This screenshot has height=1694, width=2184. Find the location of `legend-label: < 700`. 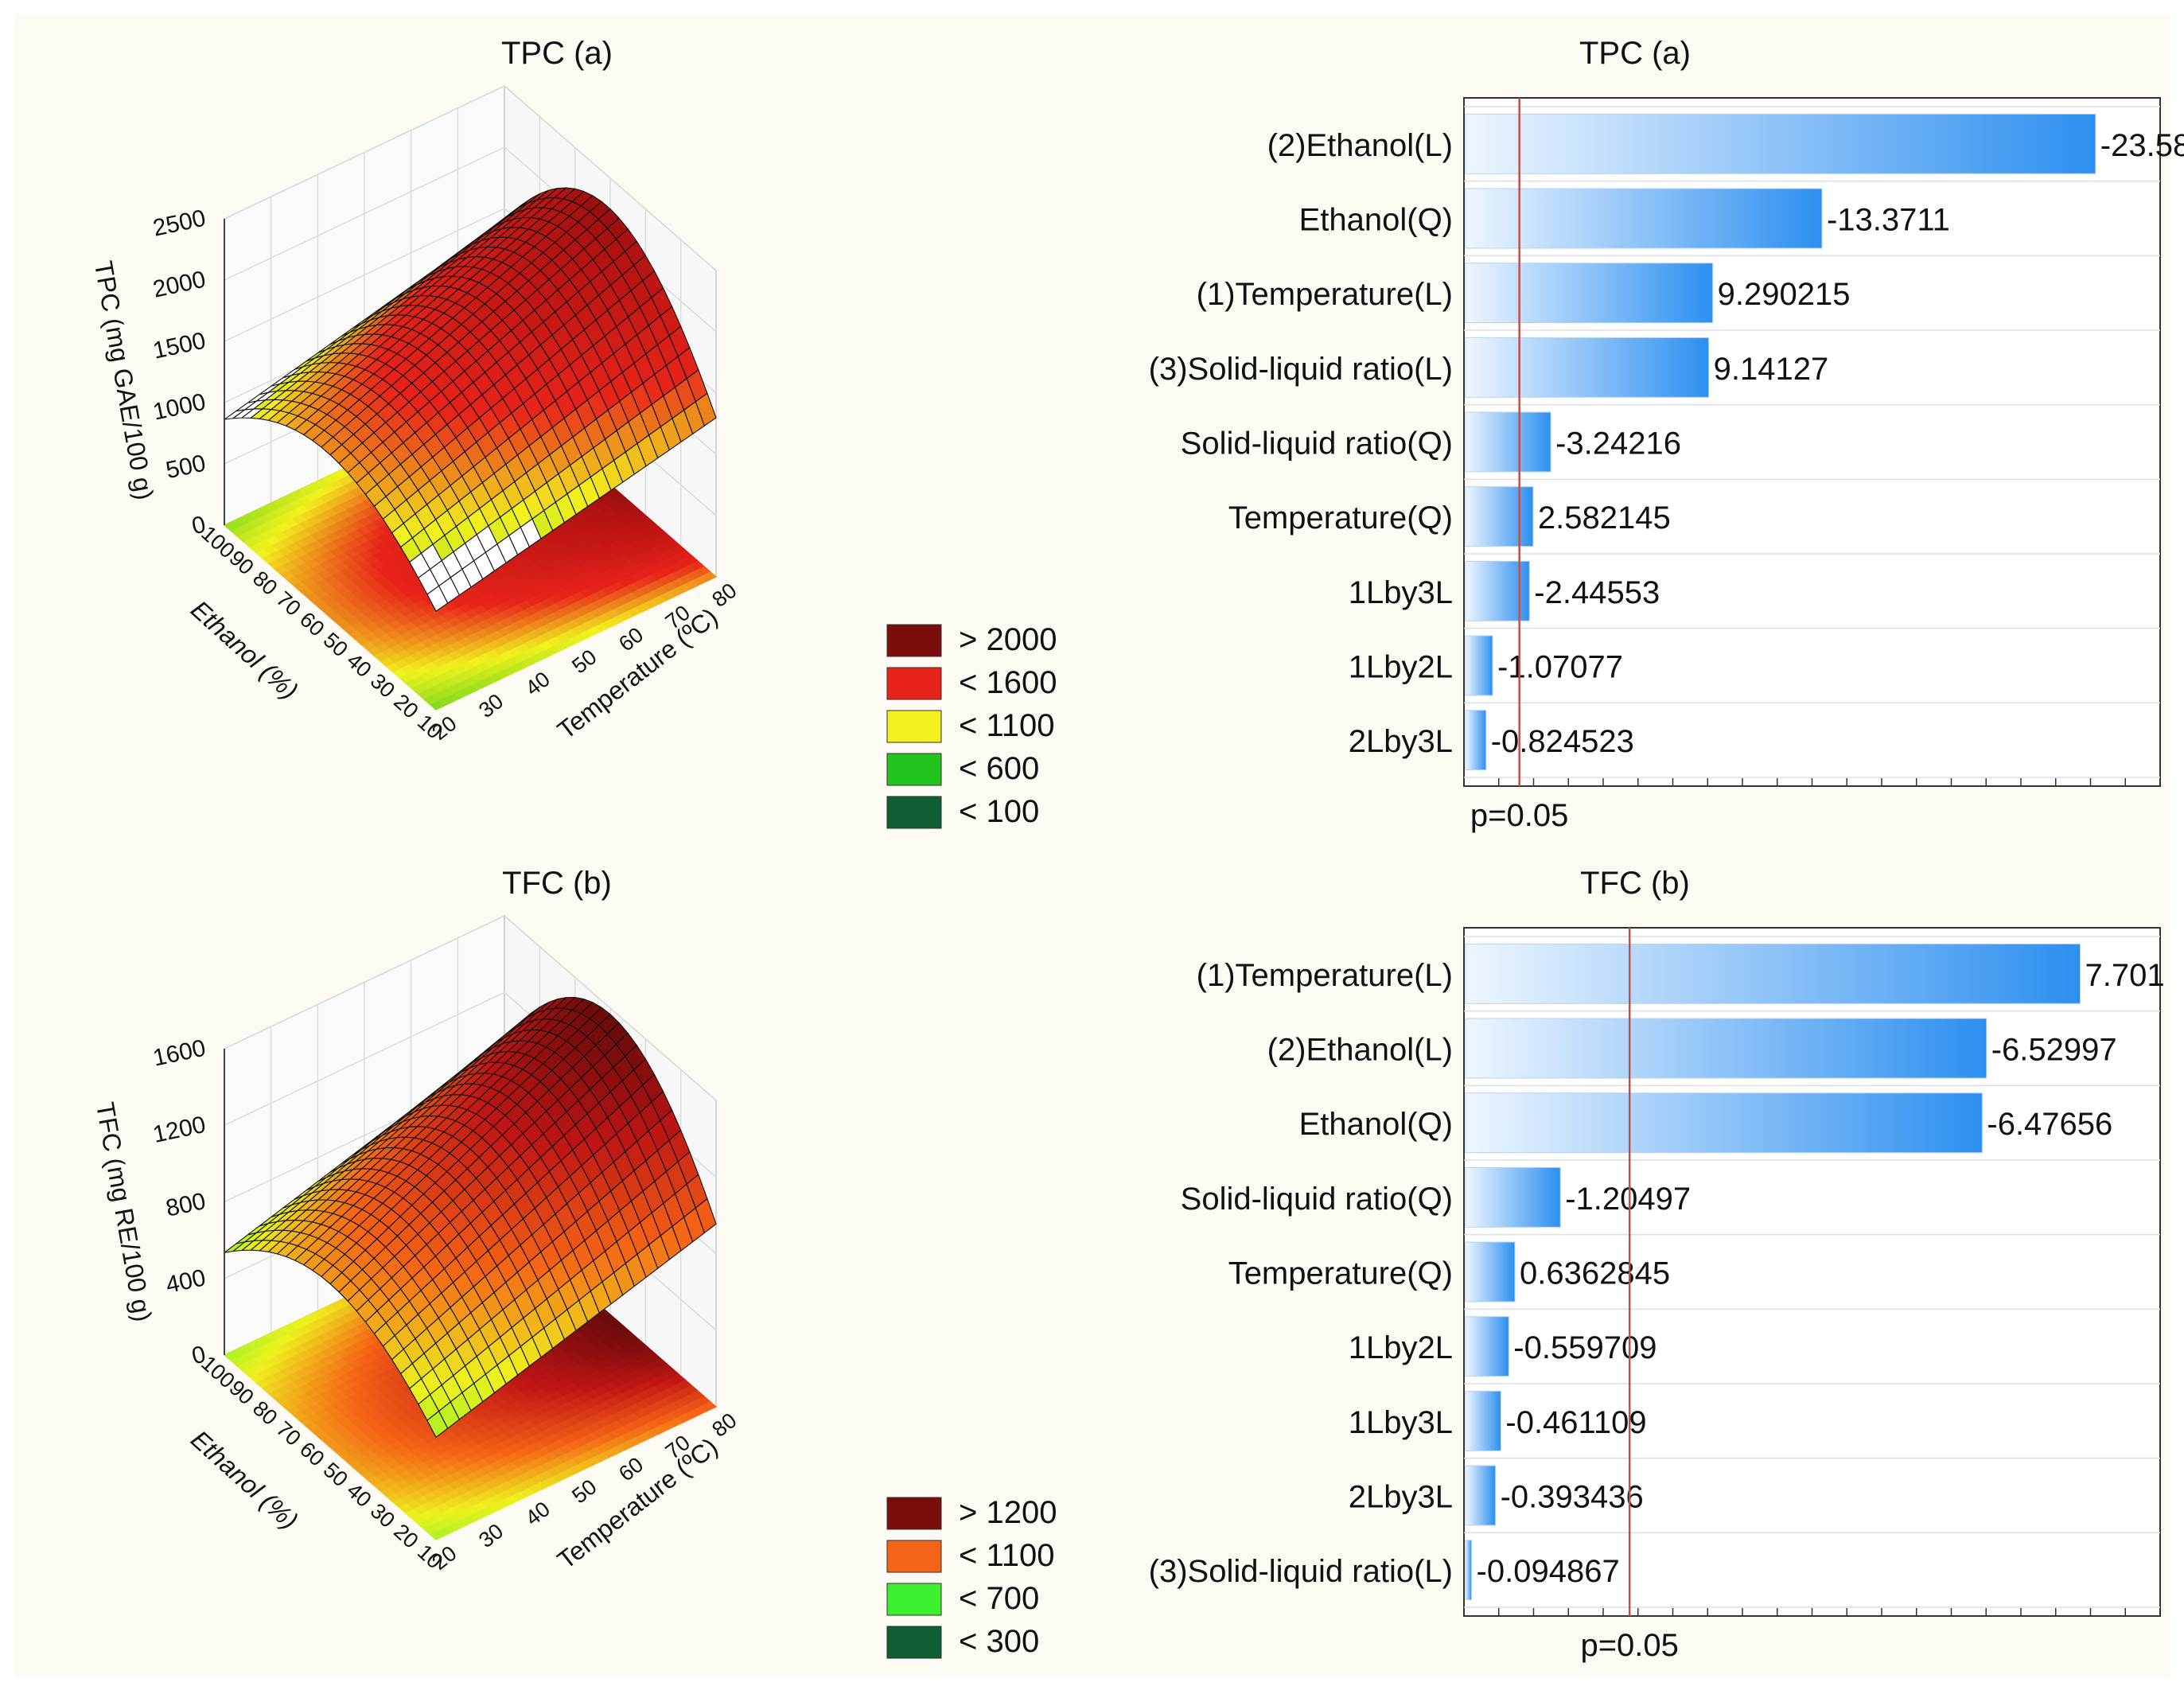

legend-label: < 700 is located at coordinates (999, 1598).